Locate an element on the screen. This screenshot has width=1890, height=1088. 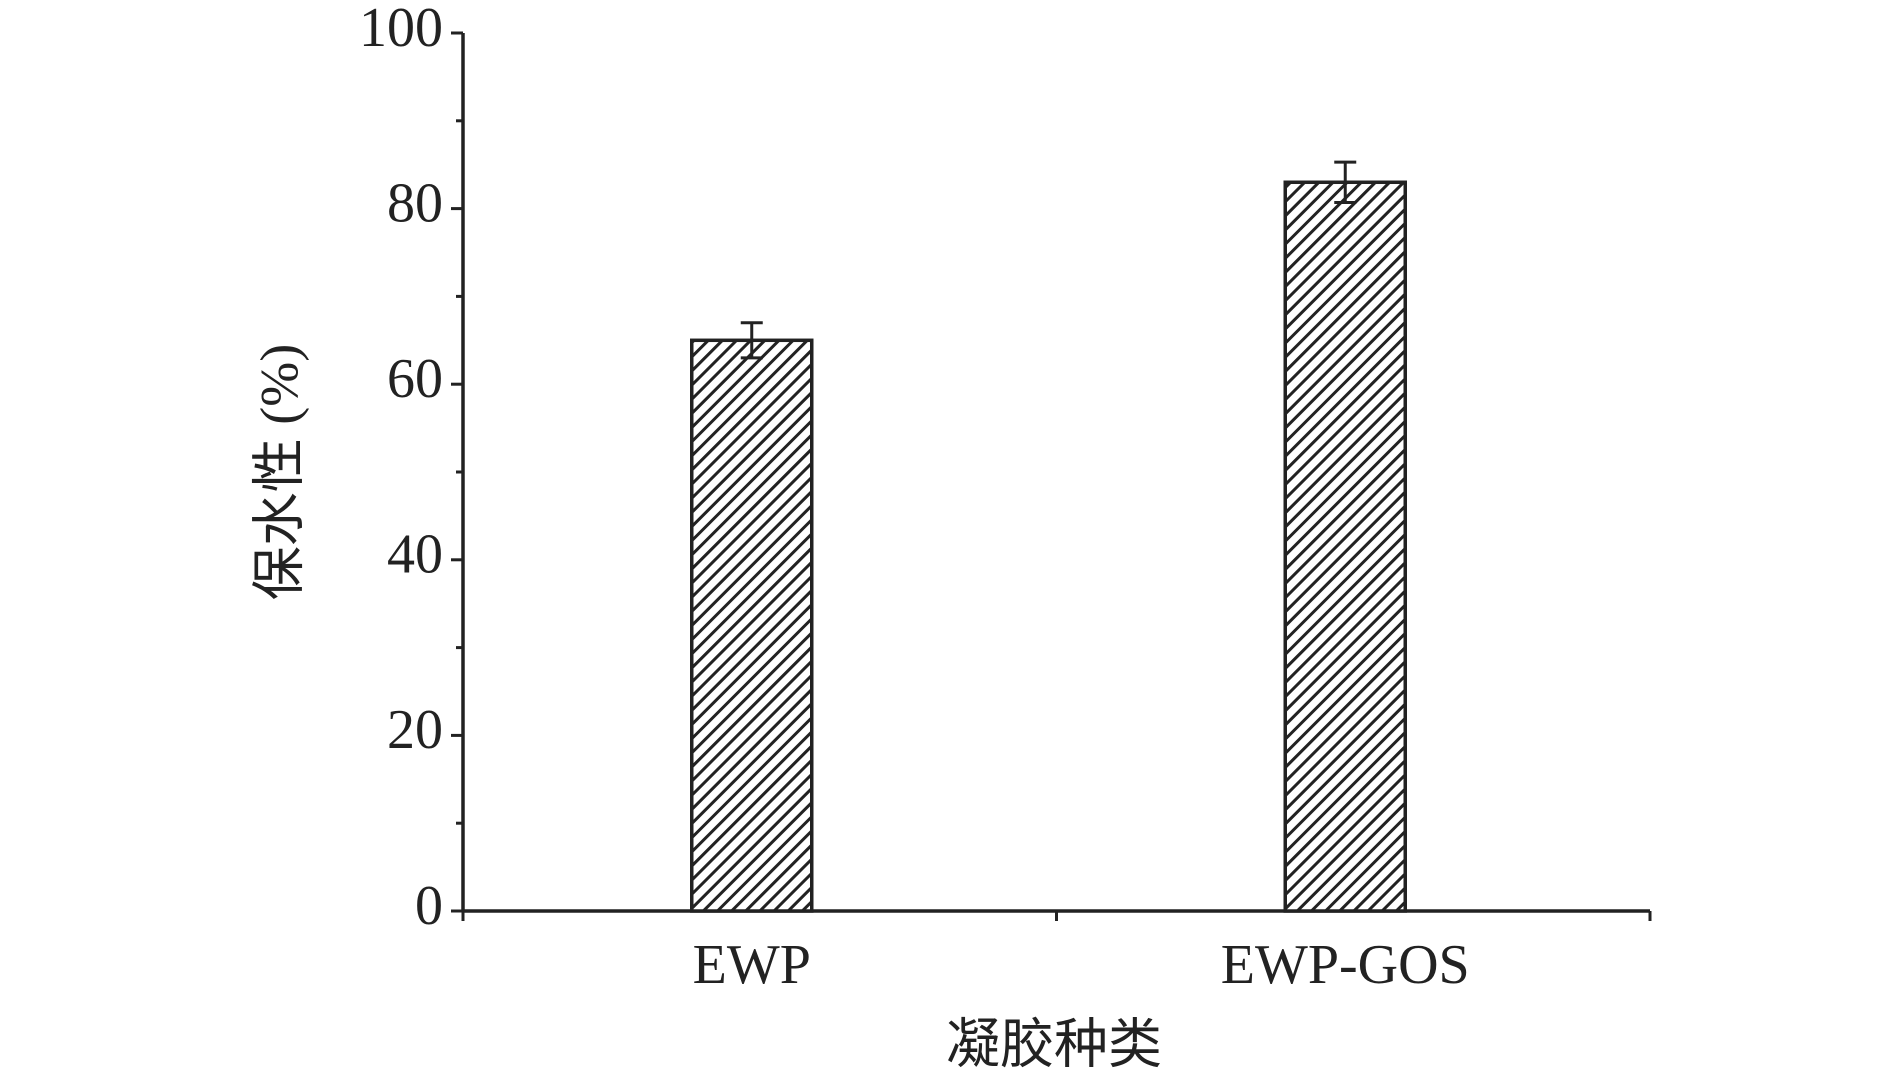
x-tick-label: EWP-GOS is located at coordinates (1345, 965).